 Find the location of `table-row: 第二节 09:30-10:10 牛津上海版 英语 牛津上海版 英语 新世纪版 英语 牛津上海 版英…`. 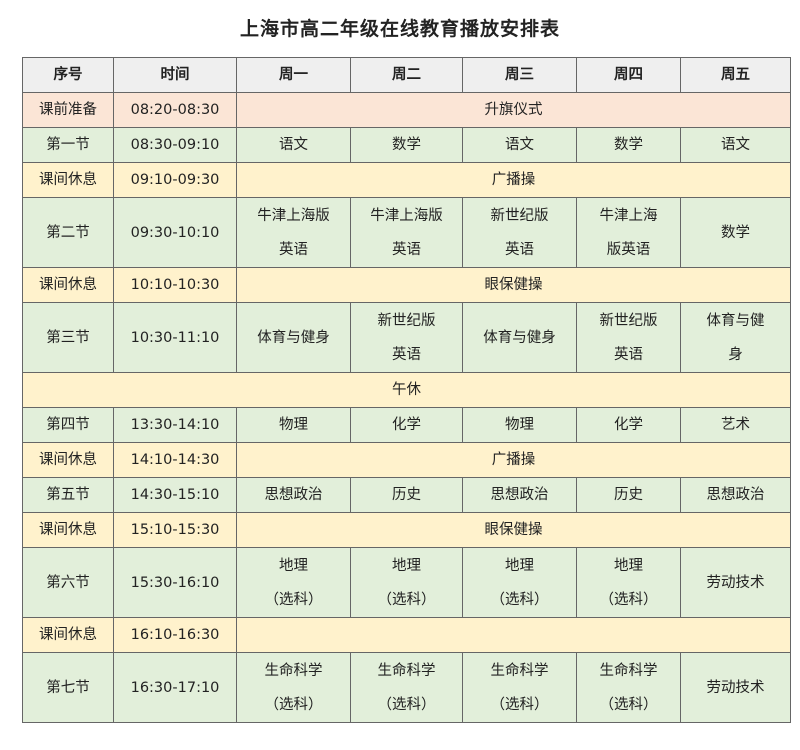

table-row: 第二节 09:30-10:10 牛津上海版 英语 牛津上海版 英语 新世纪版 英语 牛津上海 版英… is located at coordinates (406, 232).